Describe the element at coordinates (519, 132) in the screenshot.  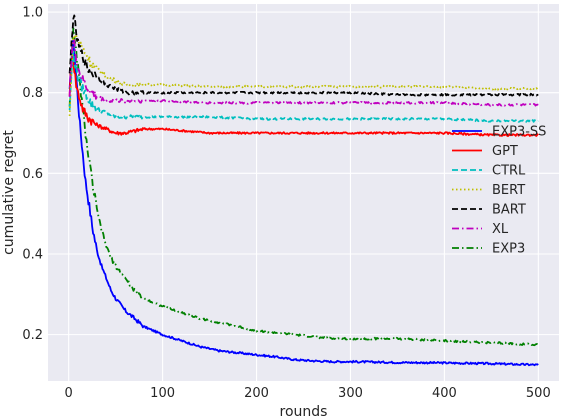
I see `legend-label: EXP3-SS` at that location.